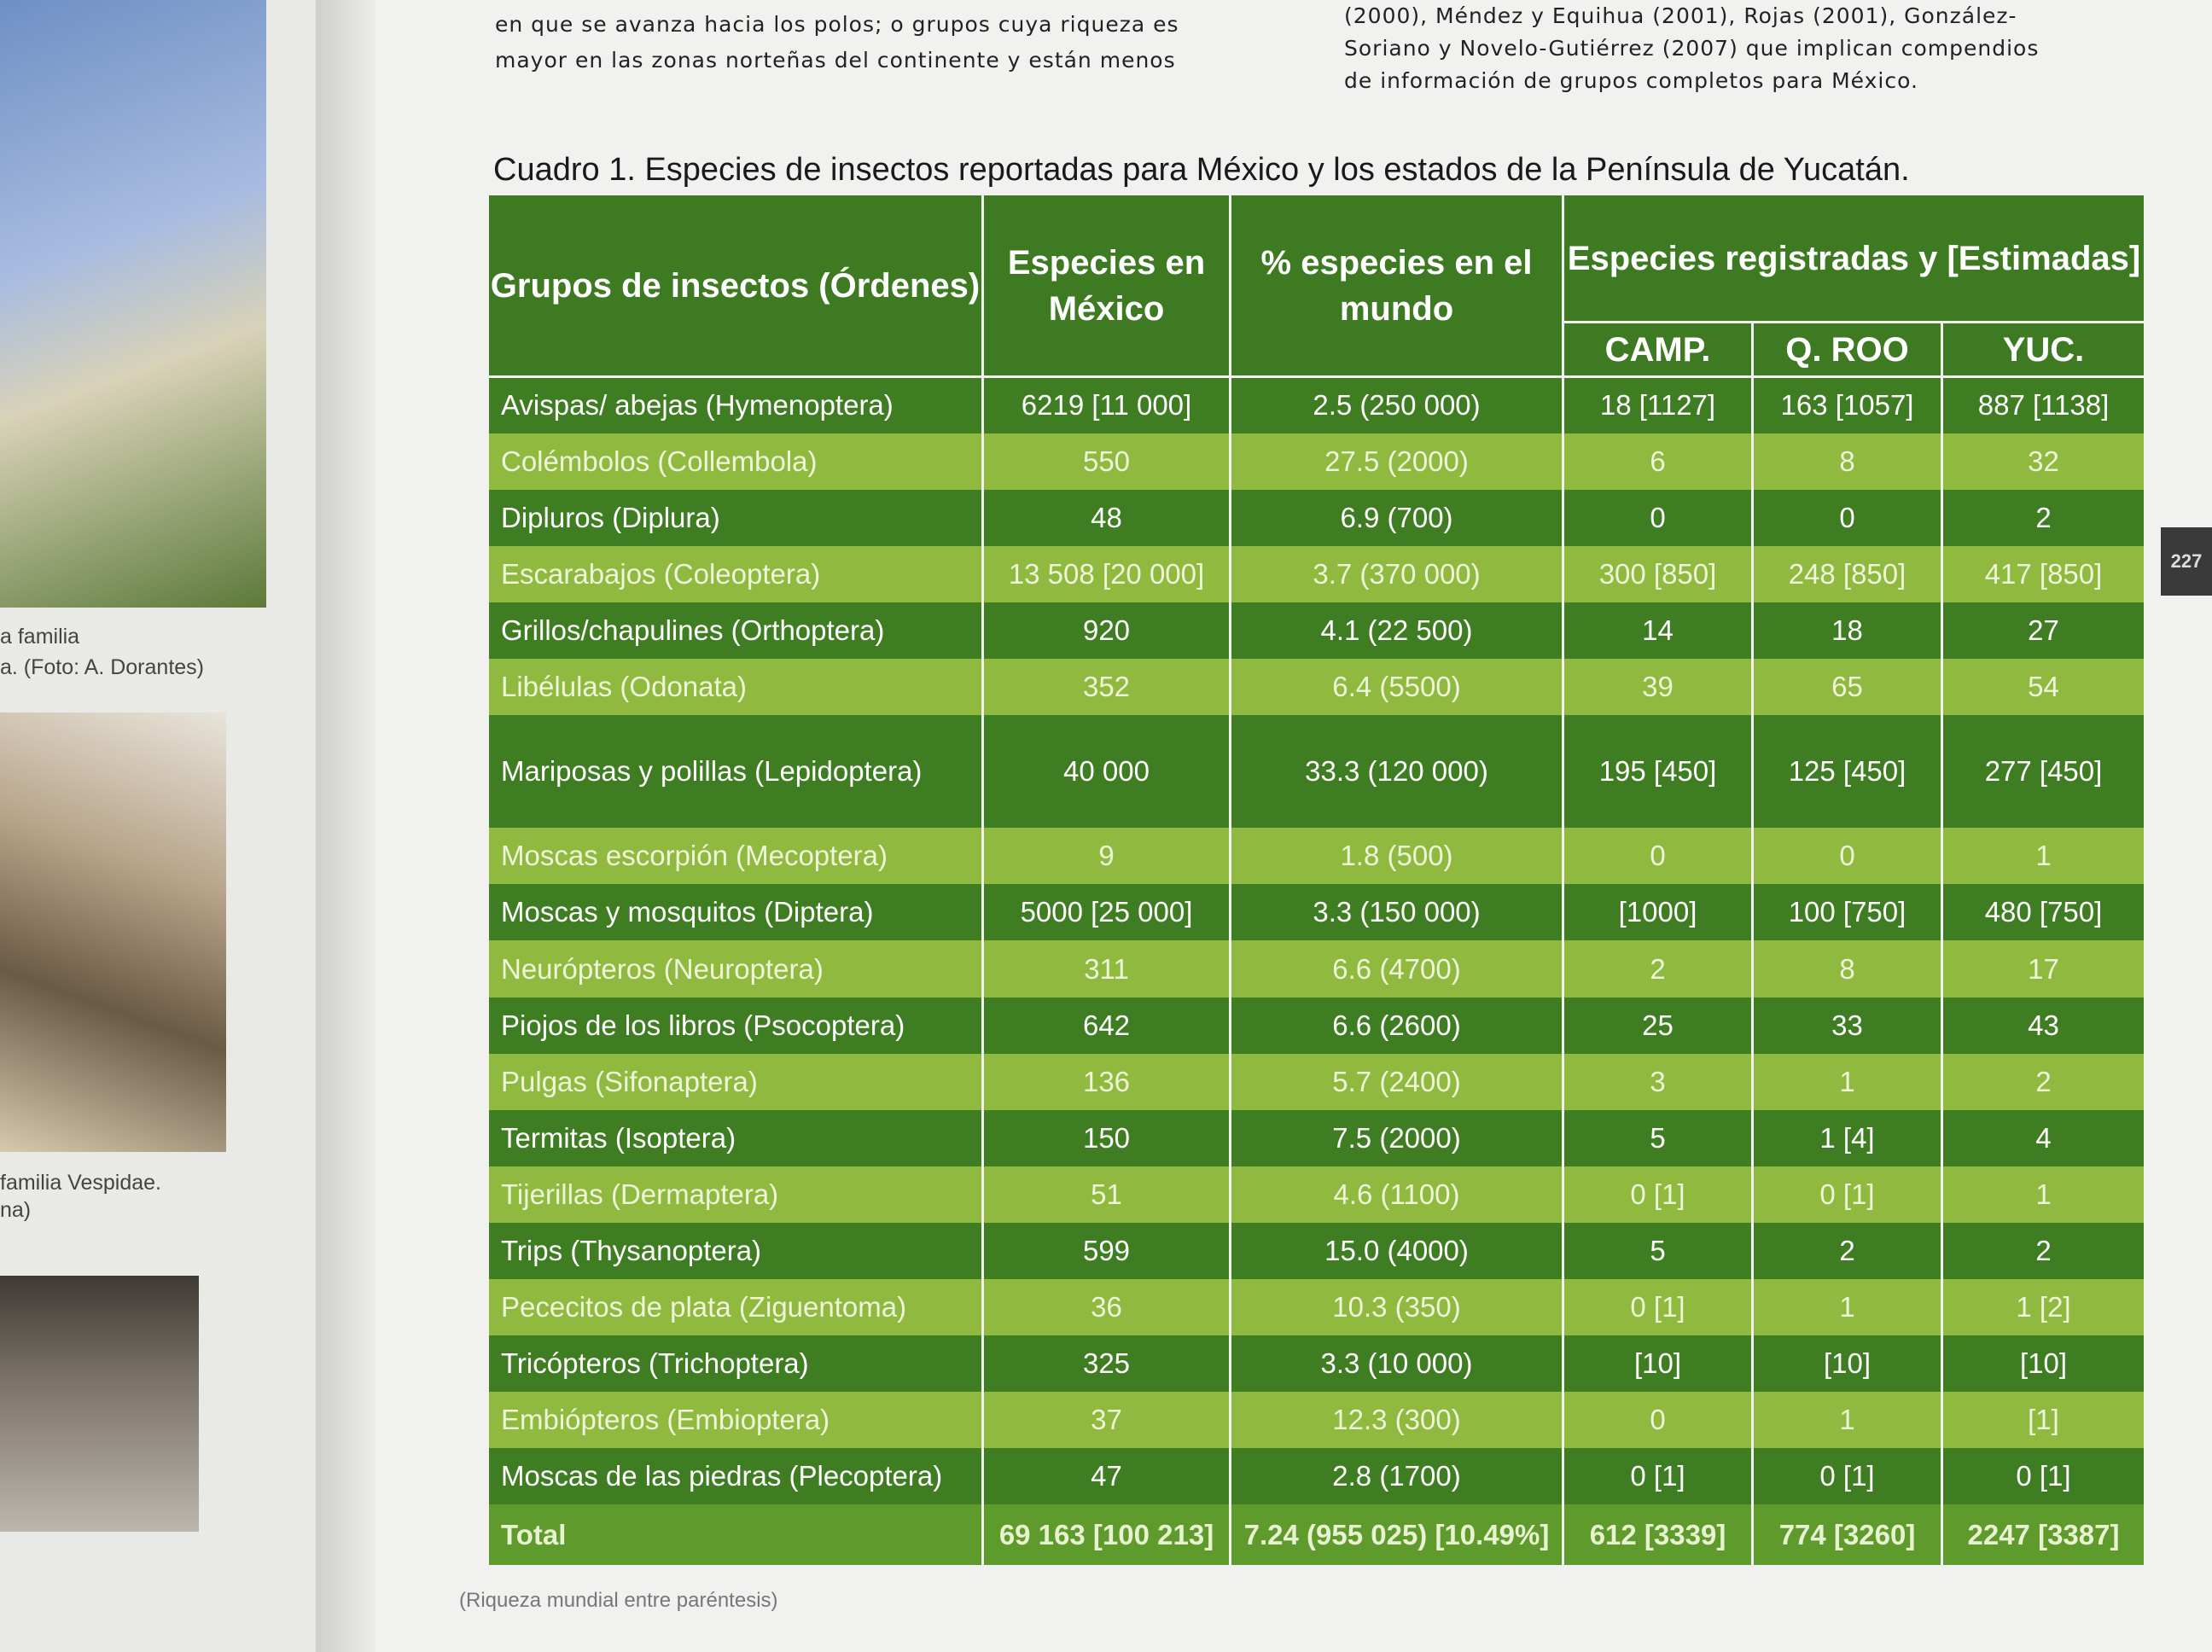 This screenshot has height=1652, width=2212. What do you see at coordinates (1106, 687) in the screenshot?
I see `value-cell: 352` at bounding box center [1106, 687].